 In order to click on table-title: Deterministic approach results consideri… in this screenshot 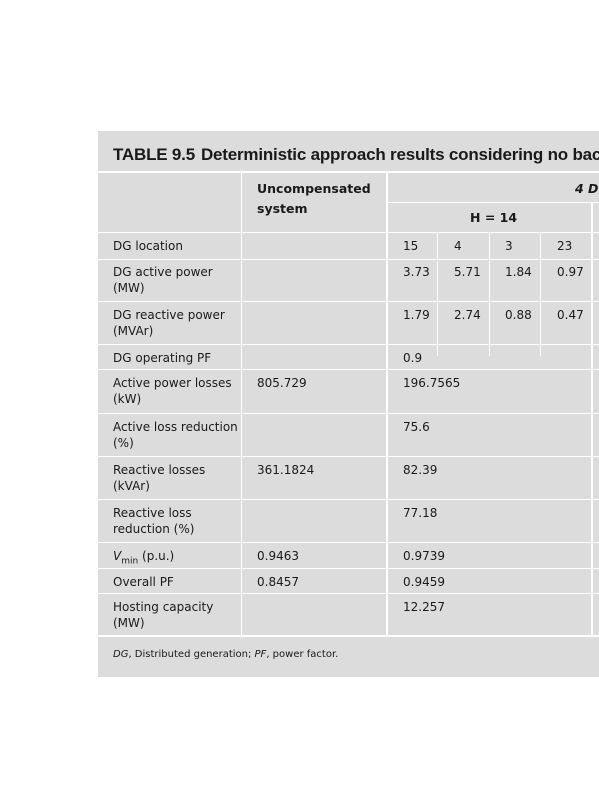, I will do `click(399, 154)`.